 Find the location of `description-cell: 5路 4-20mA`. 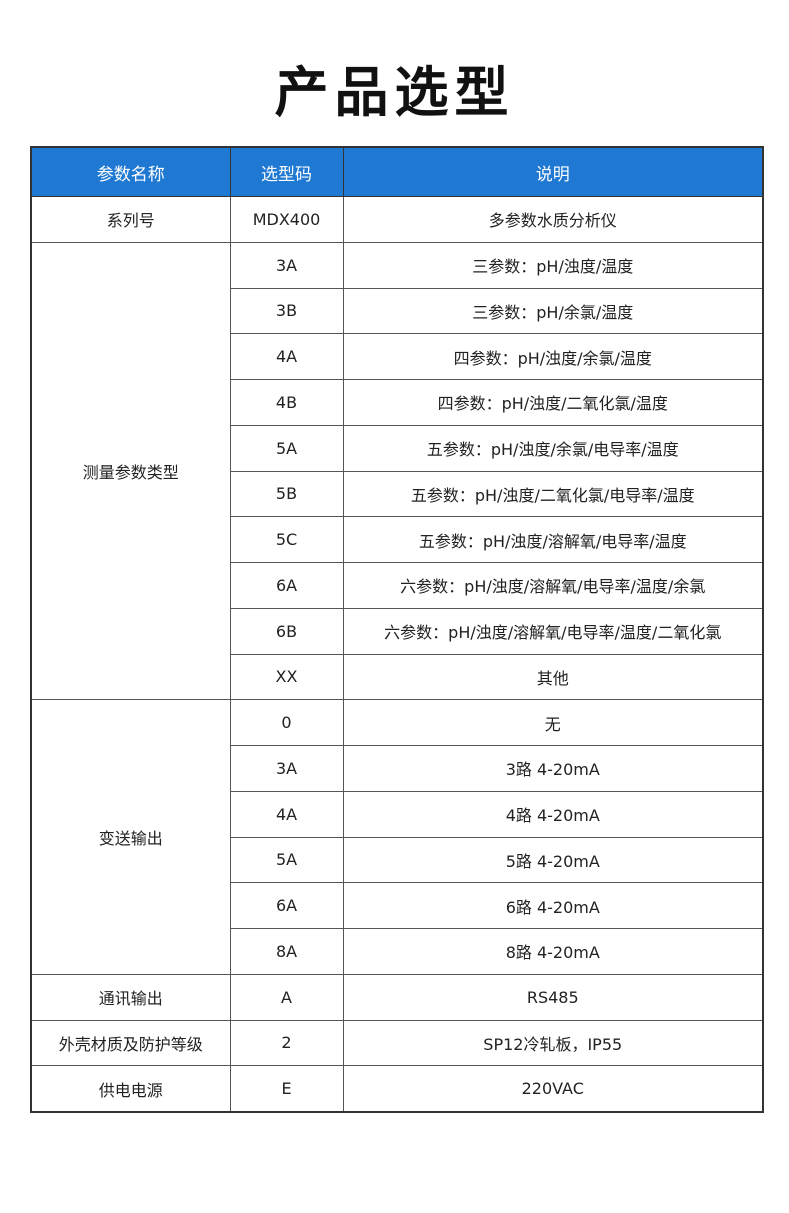

description-cell: 5路 4-20mA is located at coordinates (553, 860).